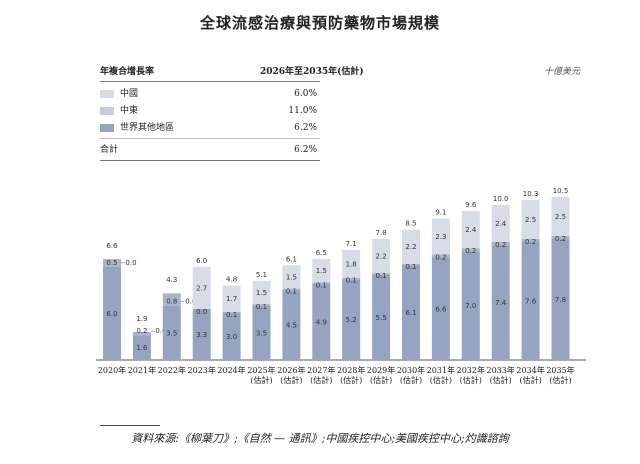 The image size is (640, 464). I want to click on cagr-rest-of-world: 6.2%, so click(305, 128).